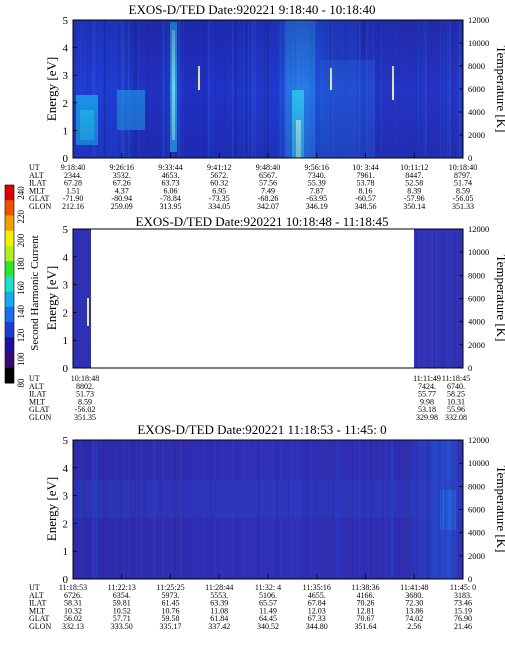 This screenshot has width=505, height=649. I want to click on panel-2-temperature-axis: 0 2000 4000 6000 8000 10000 12000, so click(474, 298).